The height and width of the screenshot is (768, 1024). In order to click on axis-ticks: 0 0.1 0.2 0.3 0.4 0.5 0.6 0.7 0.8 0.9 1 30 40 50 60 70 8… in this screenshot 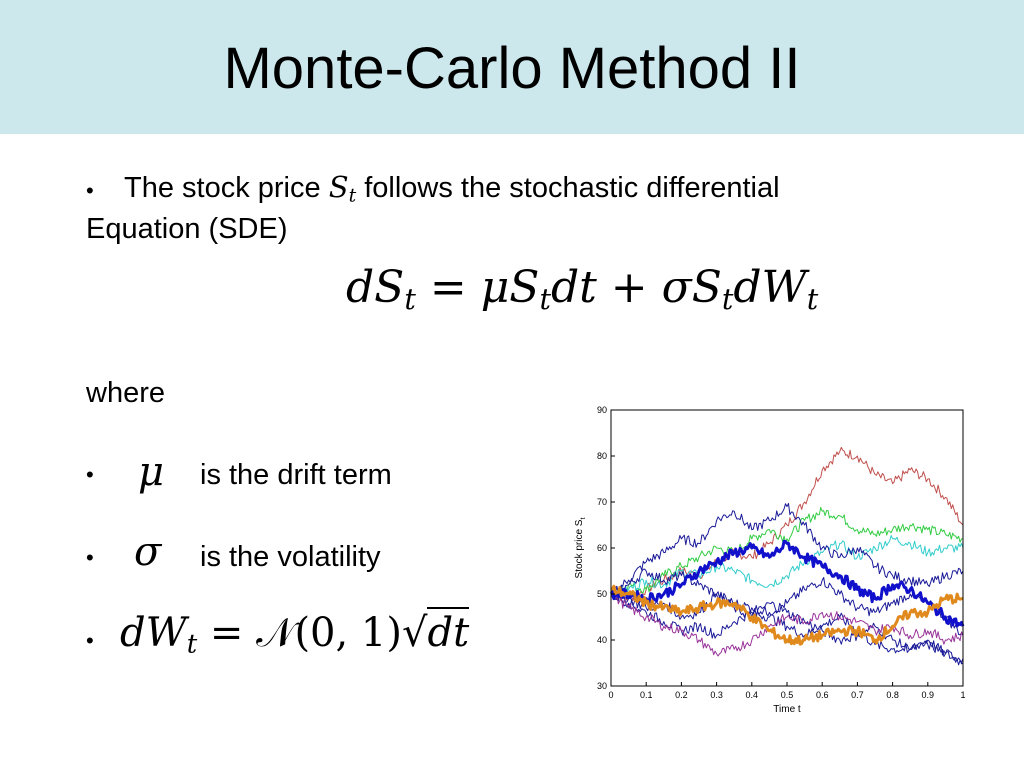, I will do `click(781, 552)`.